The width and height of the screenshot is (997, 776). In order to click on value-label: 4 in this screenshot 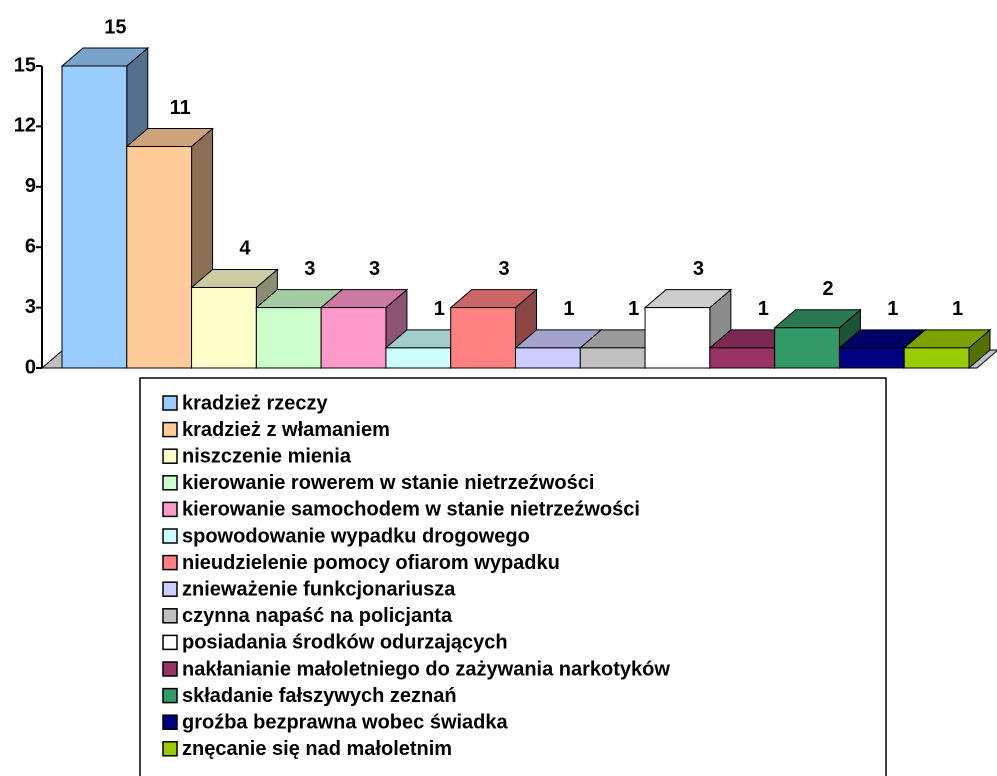, I will do `click(245, 249)`.